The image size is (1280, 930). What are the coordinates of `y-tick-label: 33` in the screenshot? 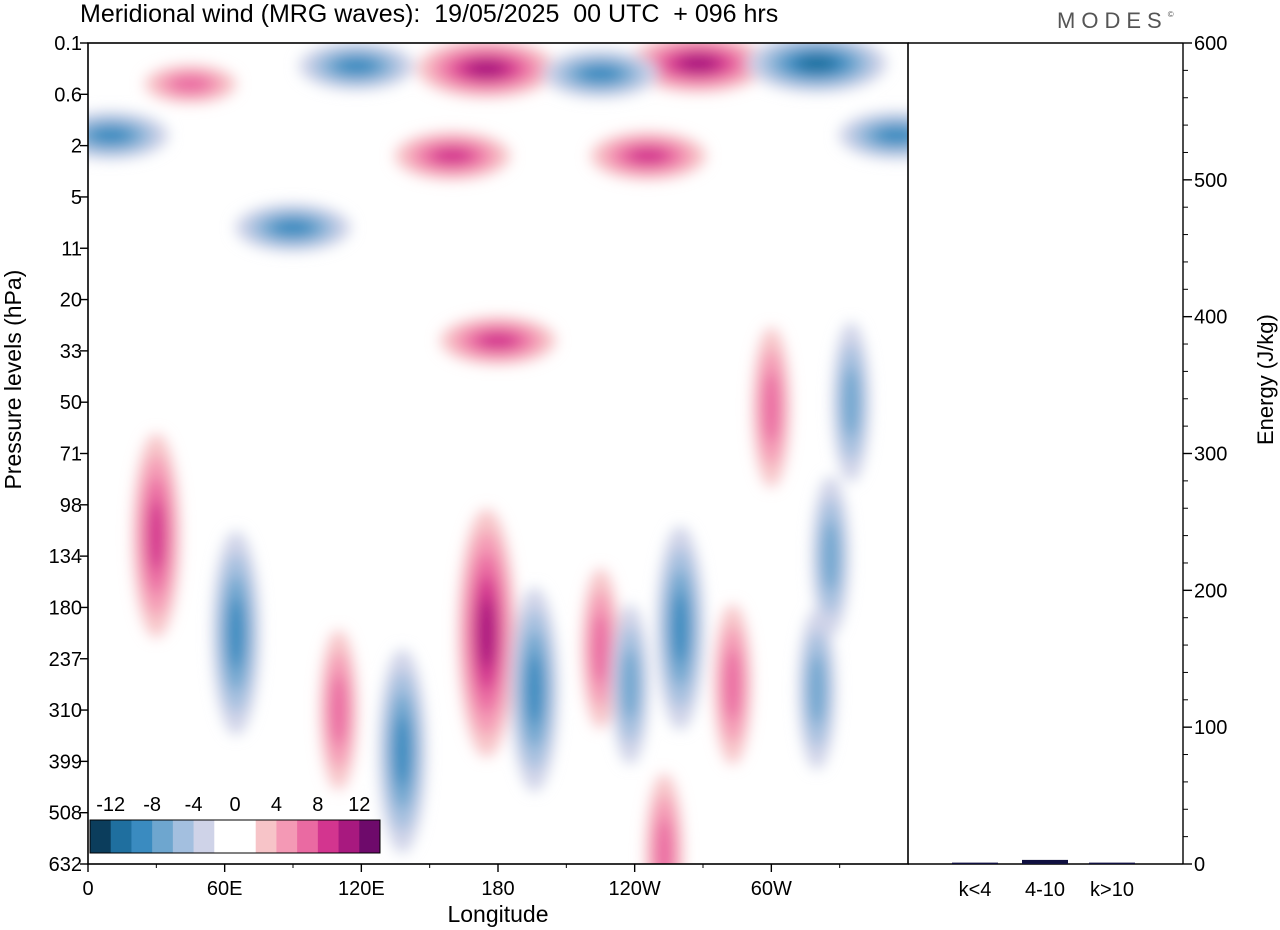 It's located at (71, 352).